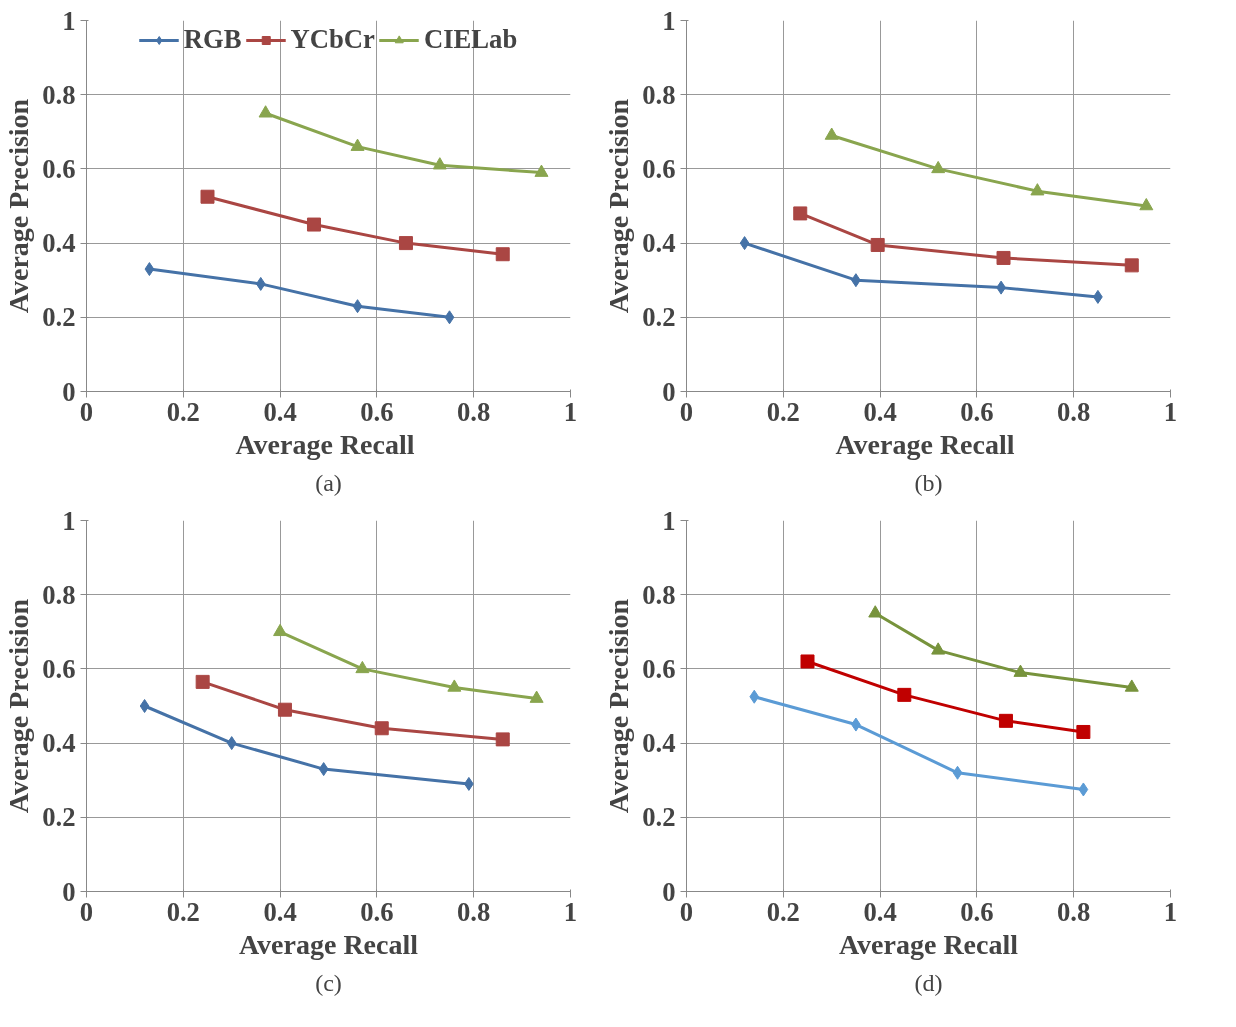  I want to click on text: (d), so click(928, 982).